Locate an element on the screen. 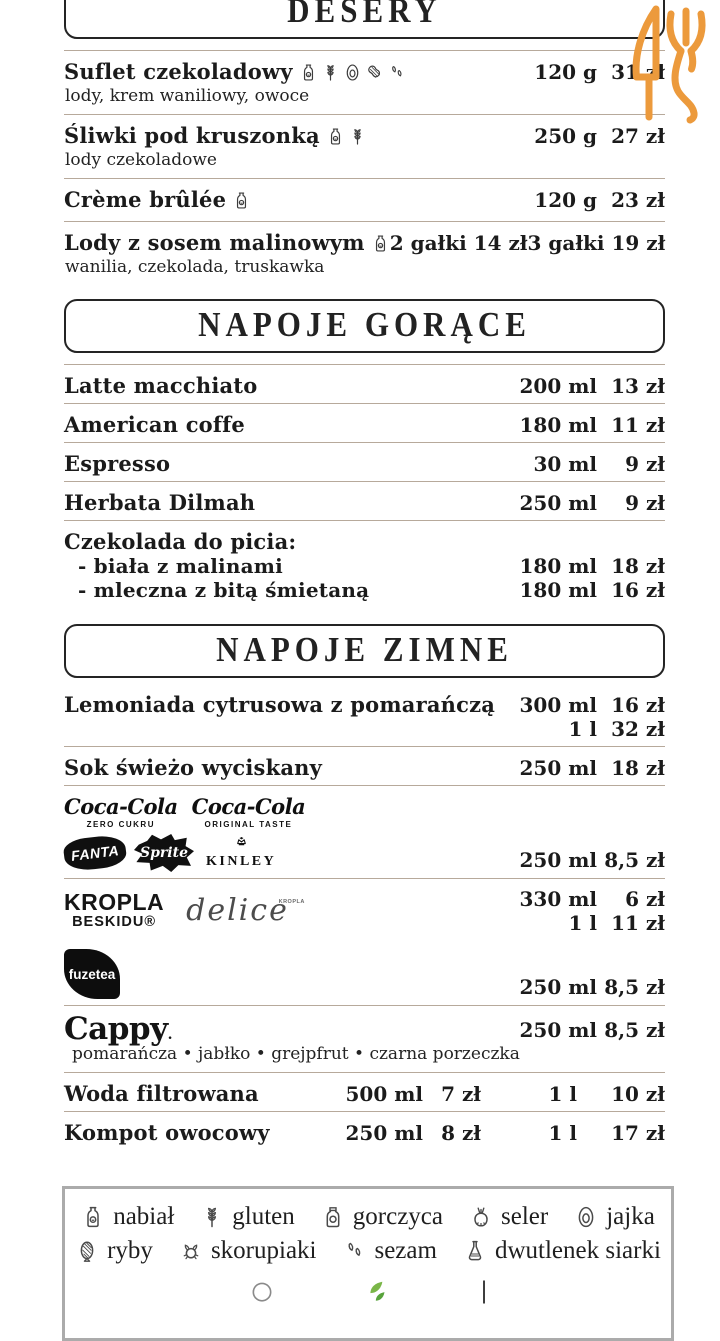 The width and height of the screenshot is (720, 1341). soy-icon is located at coordinates (262, 1291).